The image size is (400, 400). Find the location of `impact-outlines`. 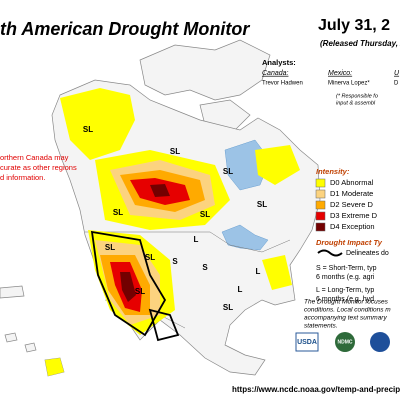

impact-outlines is located at coordinates (135, 286).